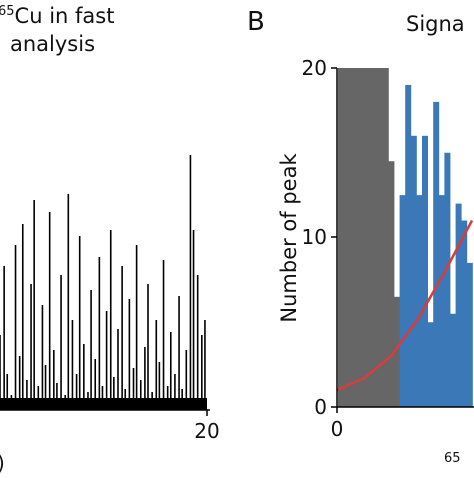 This screenshot has width=474, height=478. I want to click on panel-b-y-axis-title: Number of peak, so click(289, 238).